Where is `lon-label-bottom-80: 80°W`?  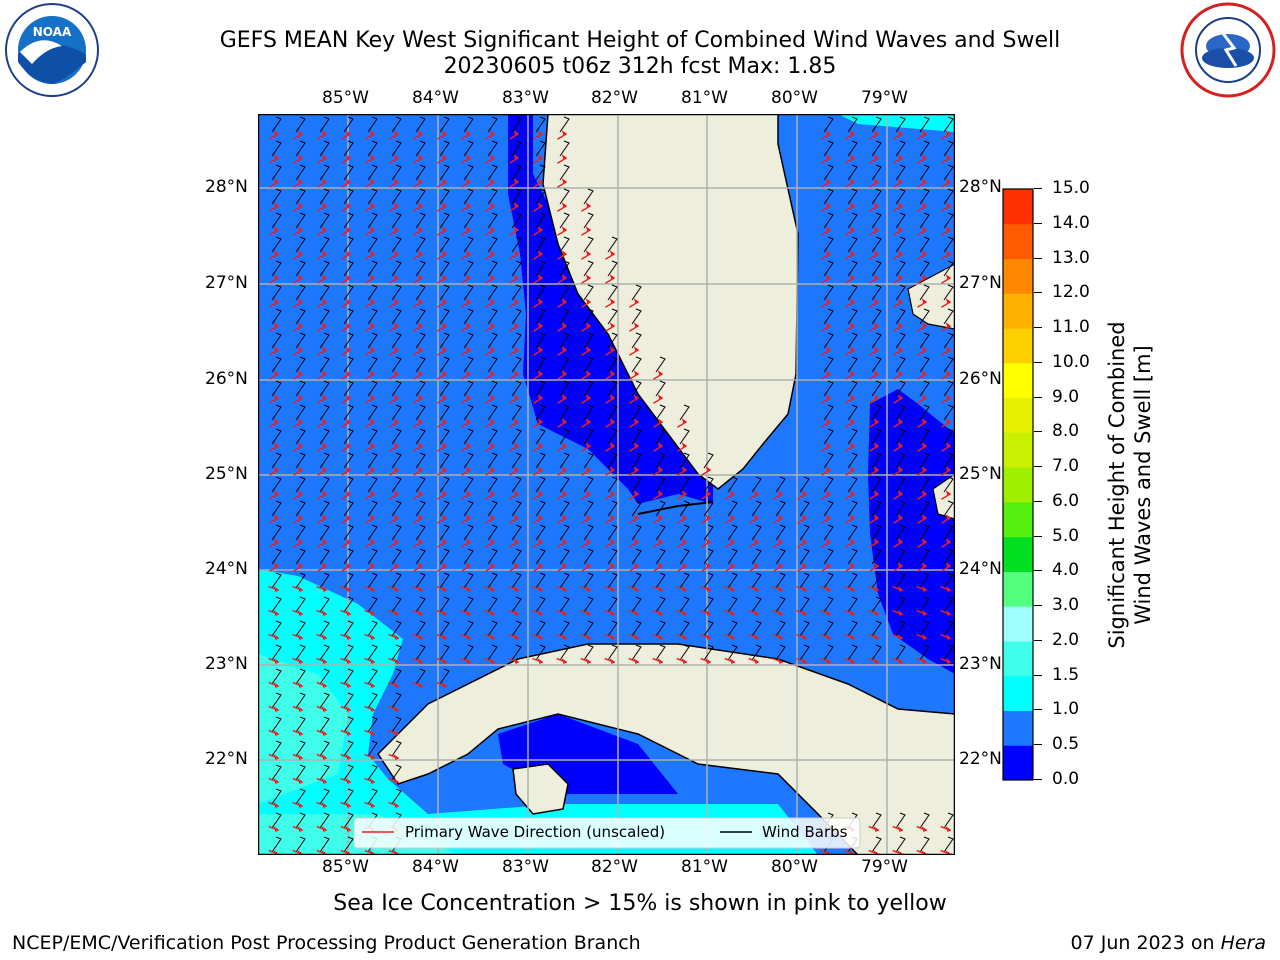
lon-label-bottom-80: 80°W is located at coordinates (794, 867).